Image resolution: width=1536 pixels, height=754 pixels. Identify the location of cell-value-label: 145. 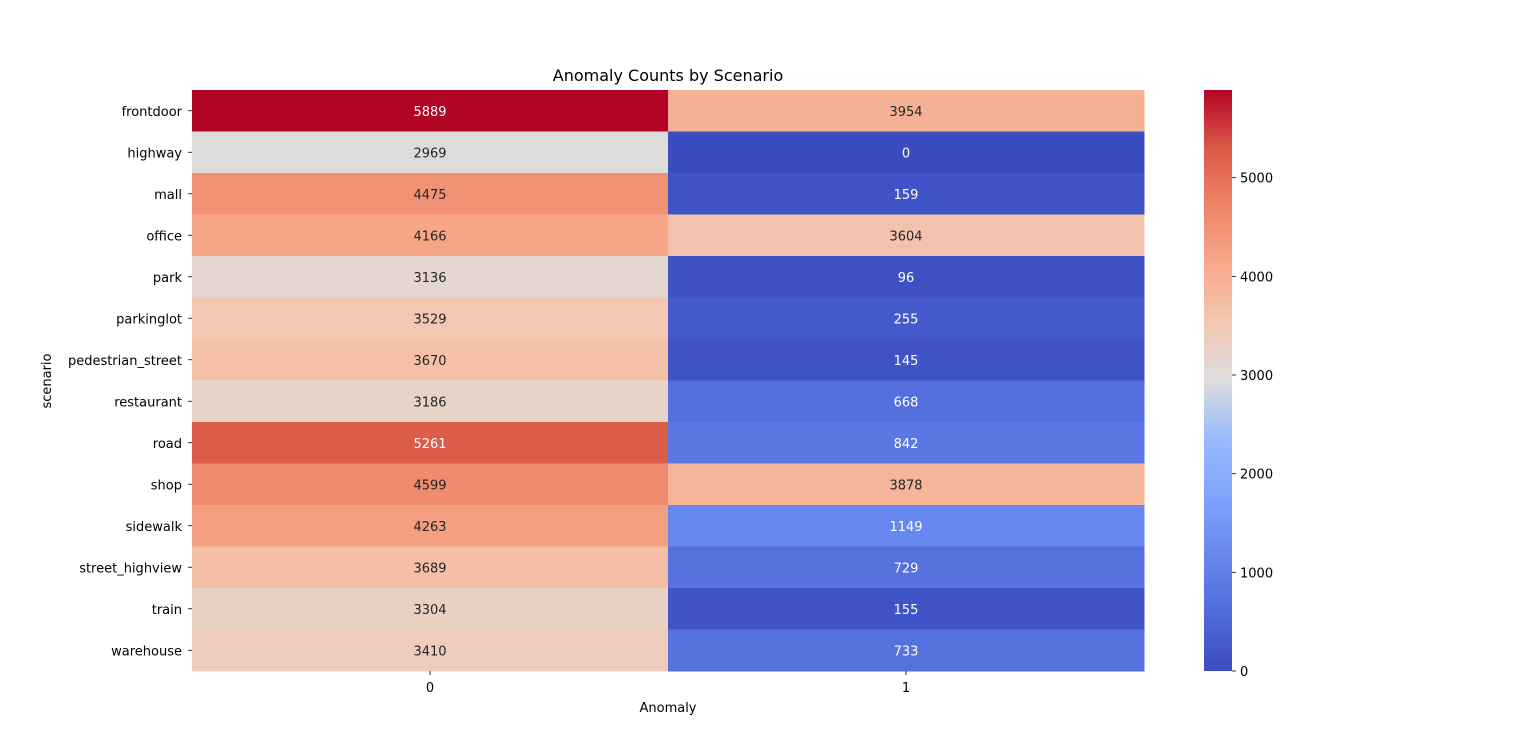
(906, 361).